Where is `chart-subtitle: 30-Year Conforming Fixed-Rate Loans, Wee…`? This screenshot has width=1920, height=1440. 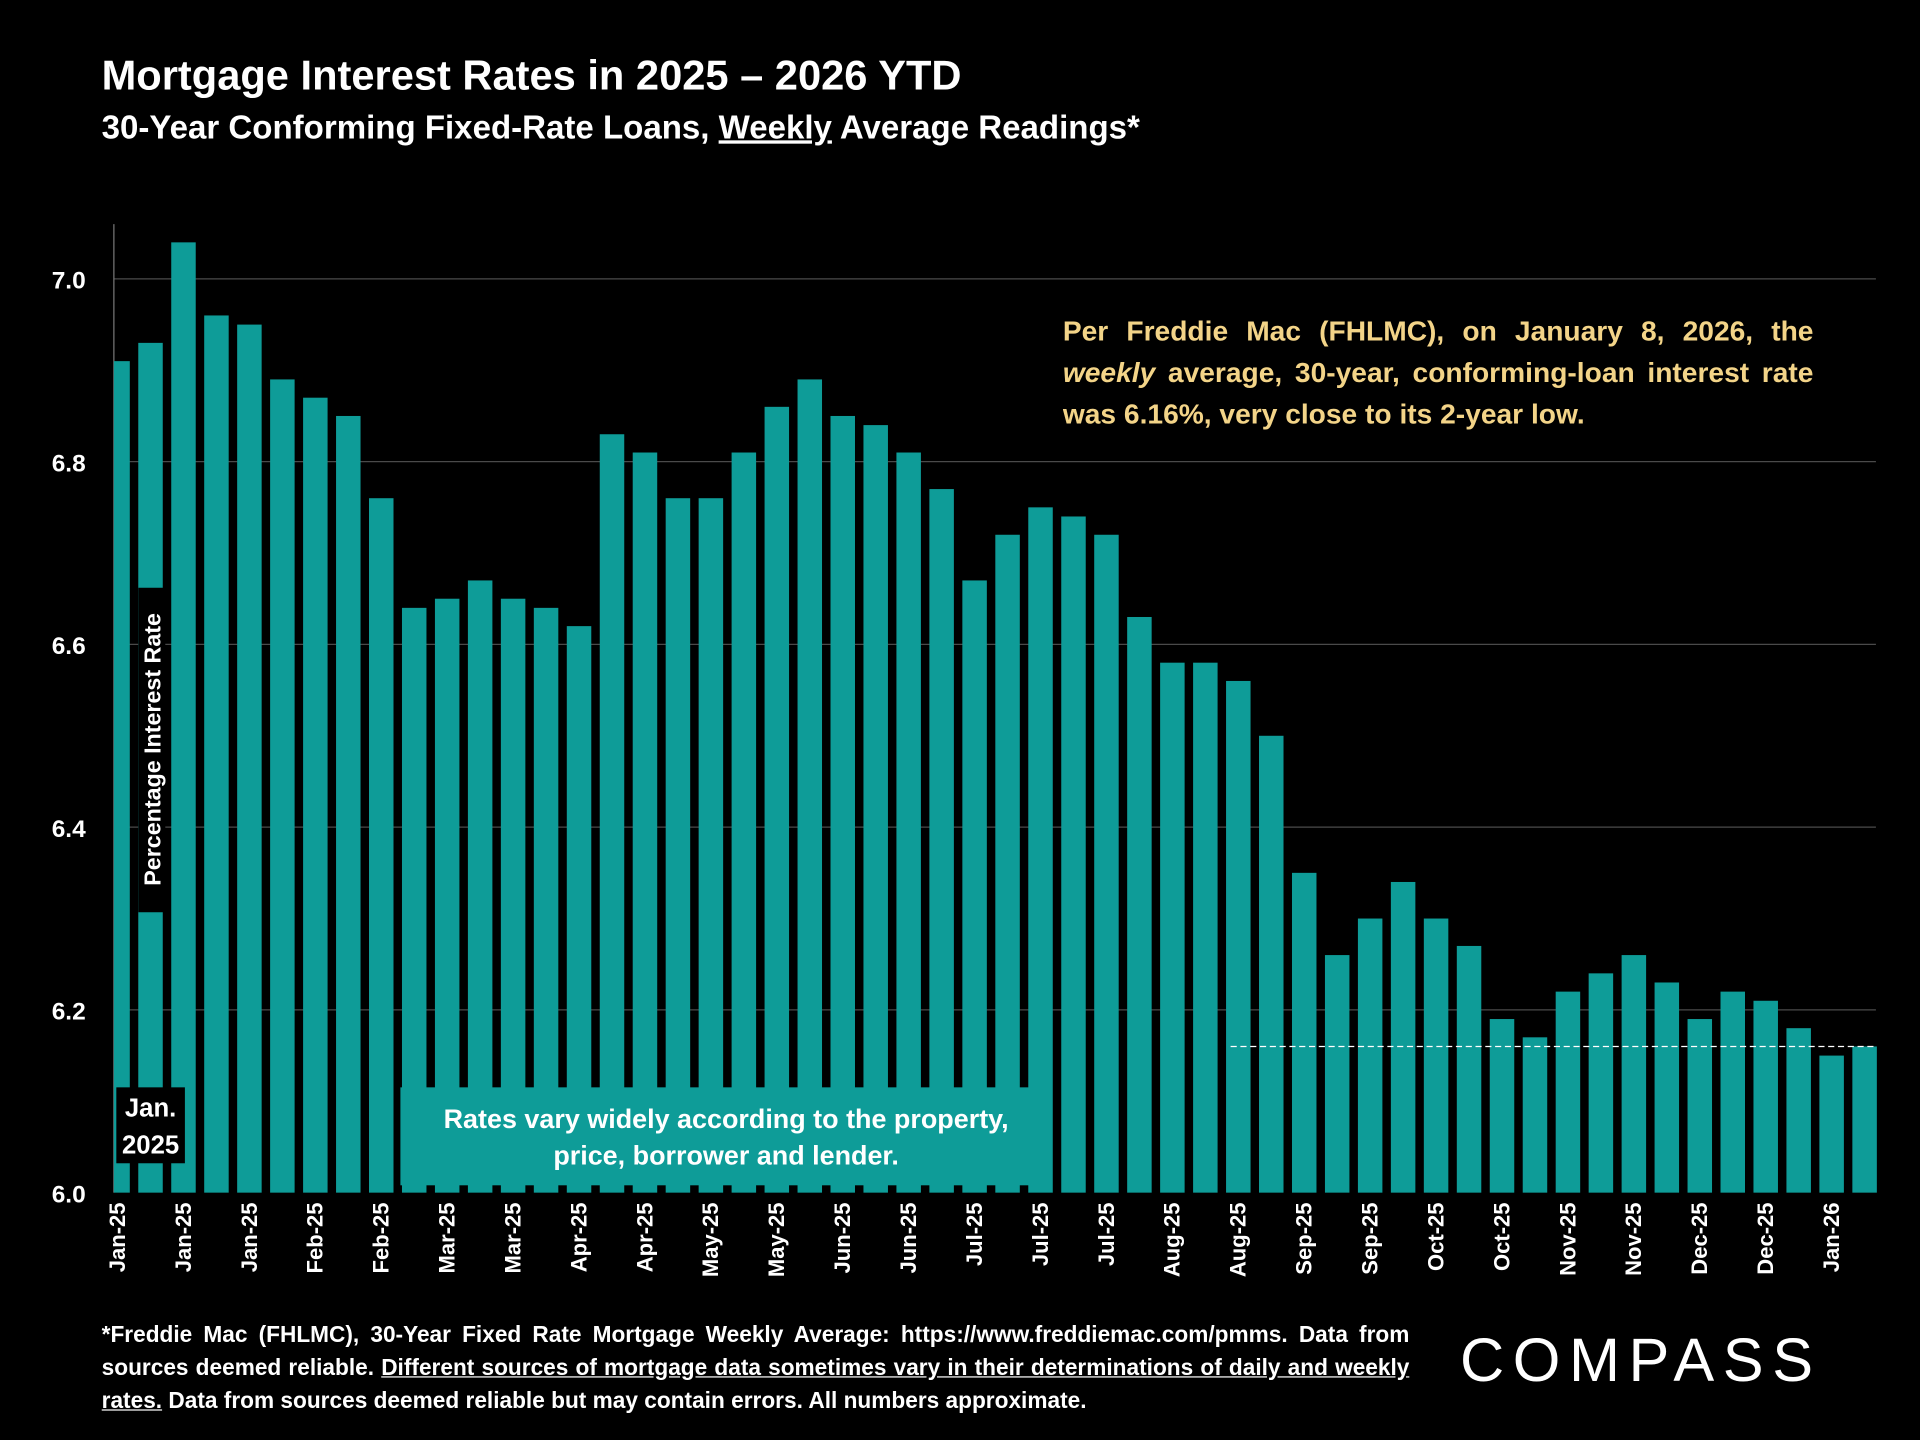
chart-subtitle: 30-Year Conforming Fixed-Rate Loans, Wee… is located at coordinates (621, 127).